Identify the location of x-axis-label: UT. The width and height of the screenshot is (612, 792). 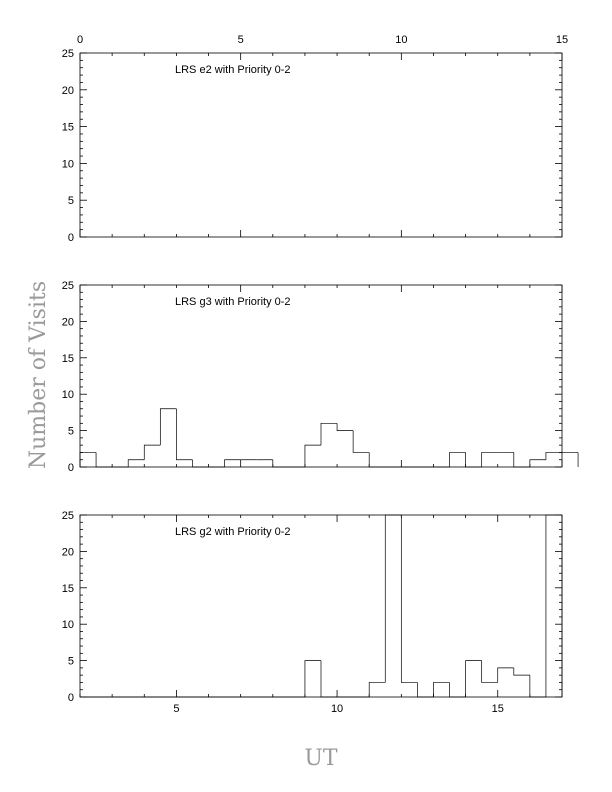
(321, 758).